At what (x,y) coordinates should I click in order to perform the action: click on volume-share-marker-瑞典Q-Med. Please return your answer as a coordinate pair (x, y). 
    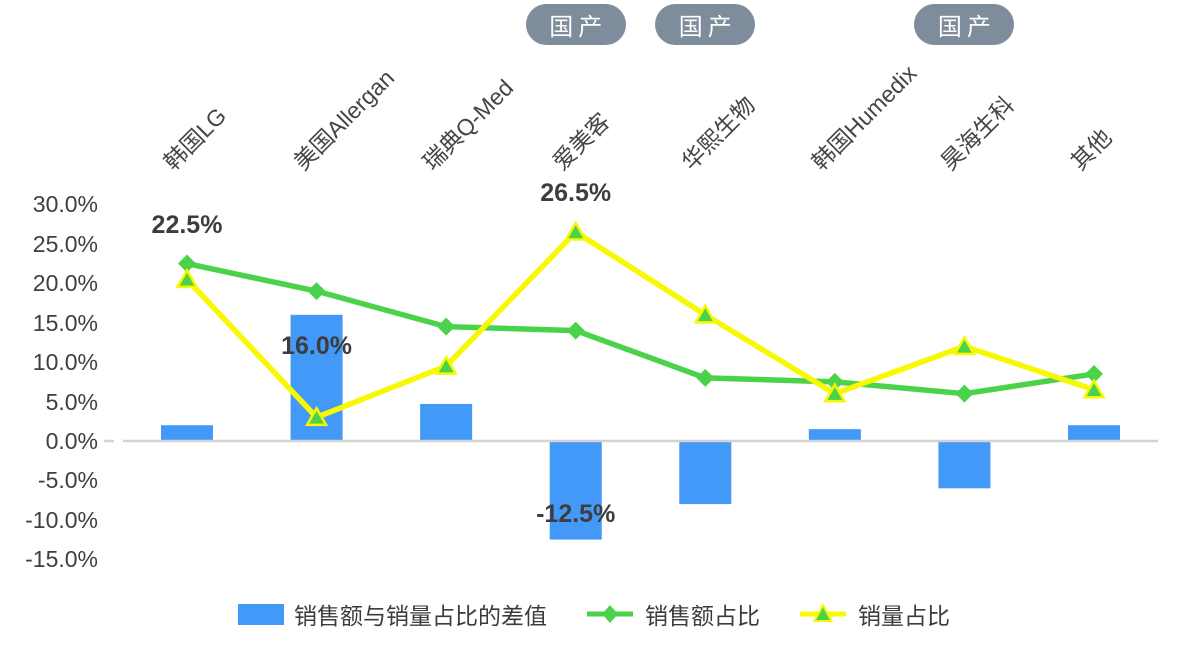
    Looking at the image, I should click on (446, 364).